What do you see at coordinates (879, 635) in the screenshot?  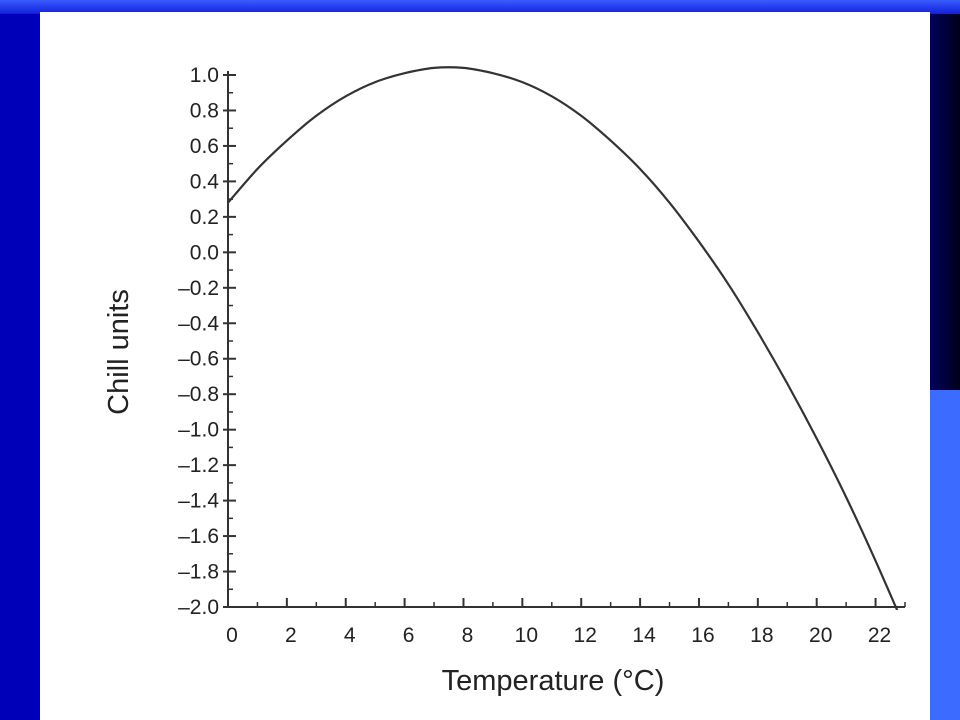 I see `x-tick-label: 22` at bounding box center [879, 635].